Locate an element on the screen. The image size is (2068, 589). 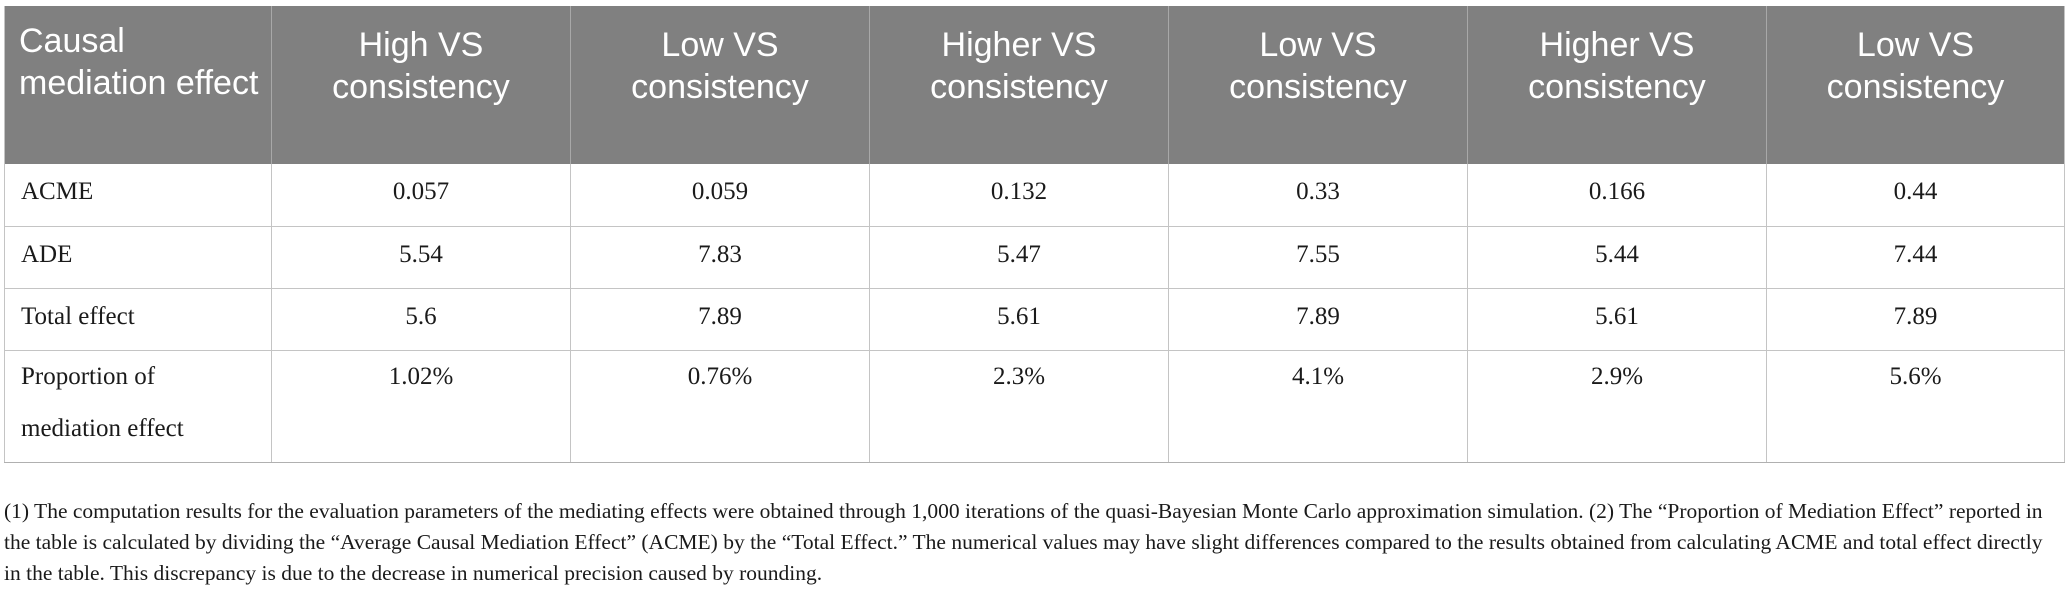
table-cell: 0.76% is located at coordinates (720, 406).